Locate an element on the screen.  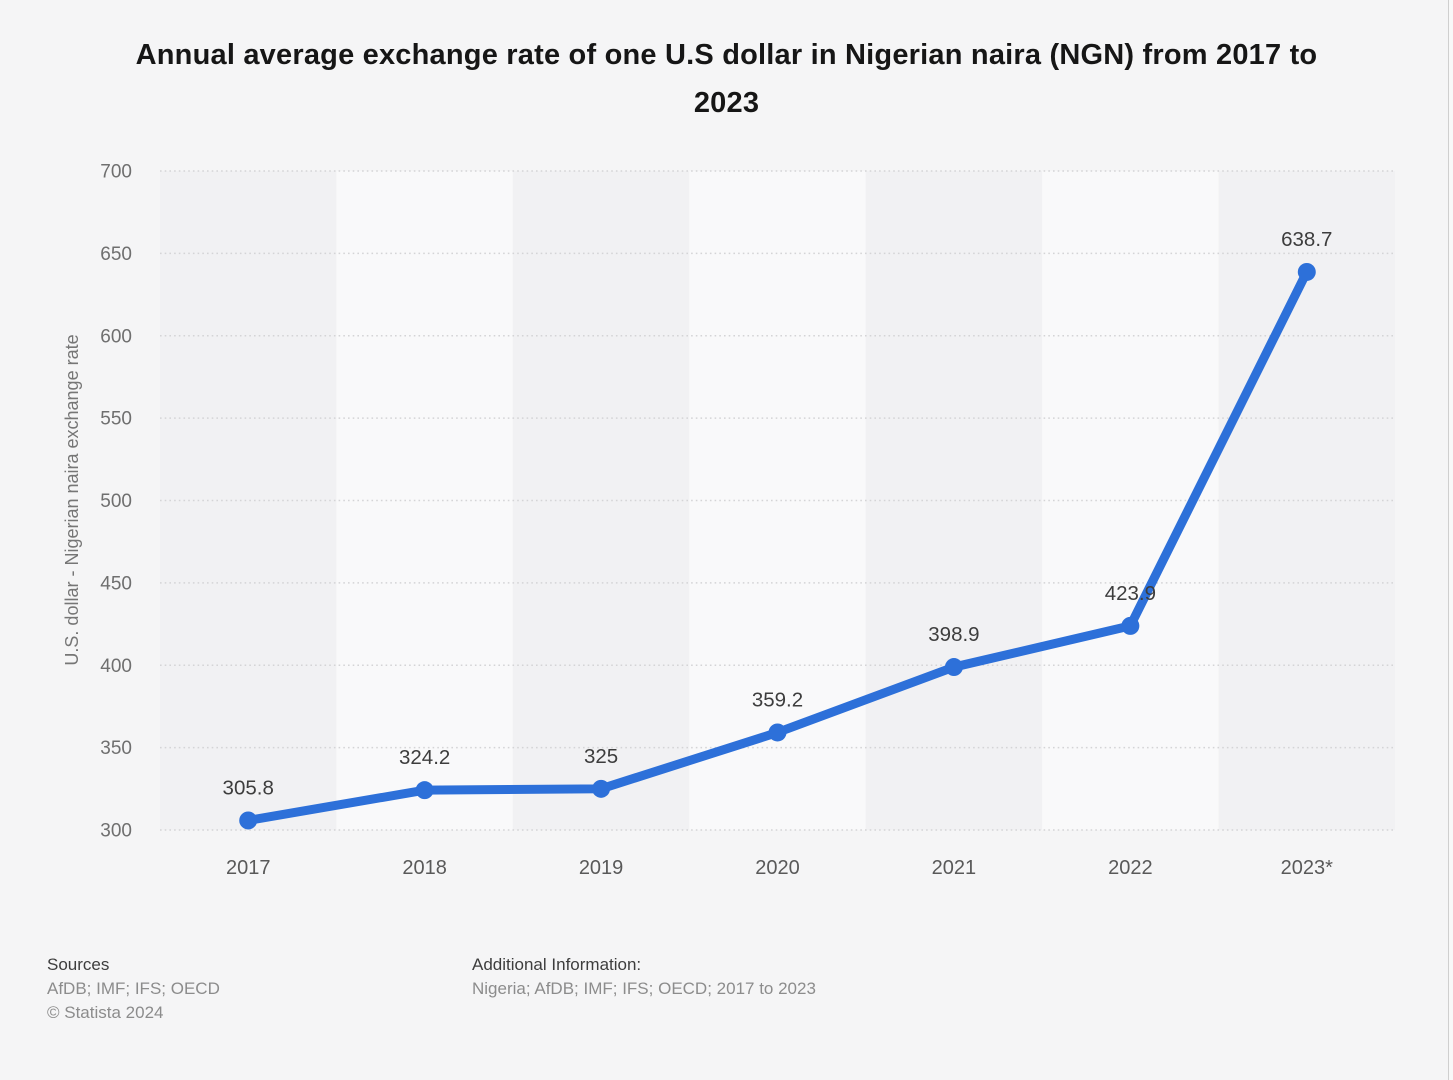
y-tick-label: 500 is located at coordinates (116, 501).